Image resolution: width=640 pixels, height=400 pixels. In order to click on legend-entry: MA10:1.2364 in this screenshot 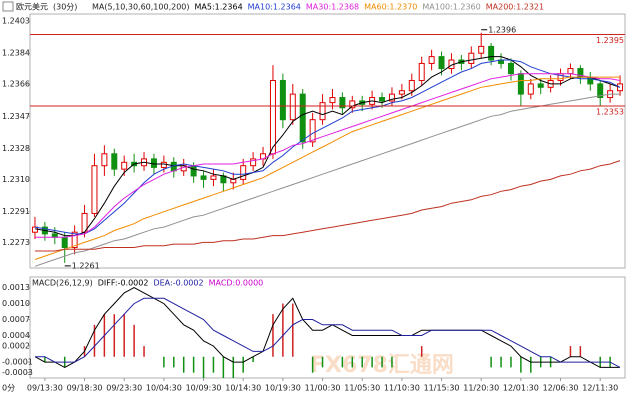, I will do `click(274, 7)`.